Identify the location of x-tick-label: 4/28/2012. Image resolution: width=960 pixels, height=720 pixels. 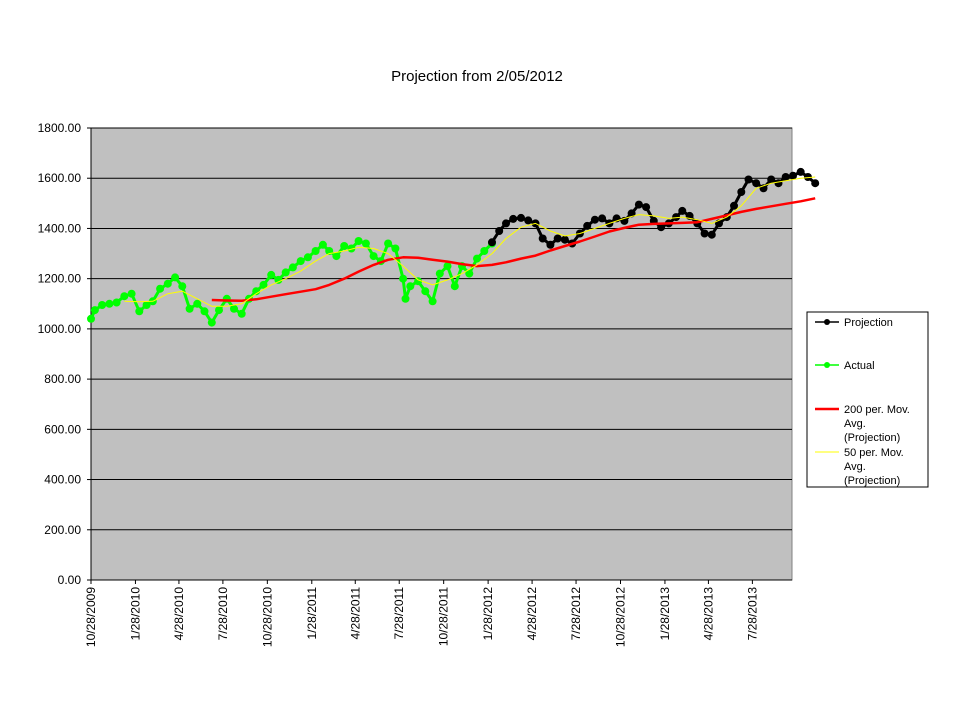
(532, 614).